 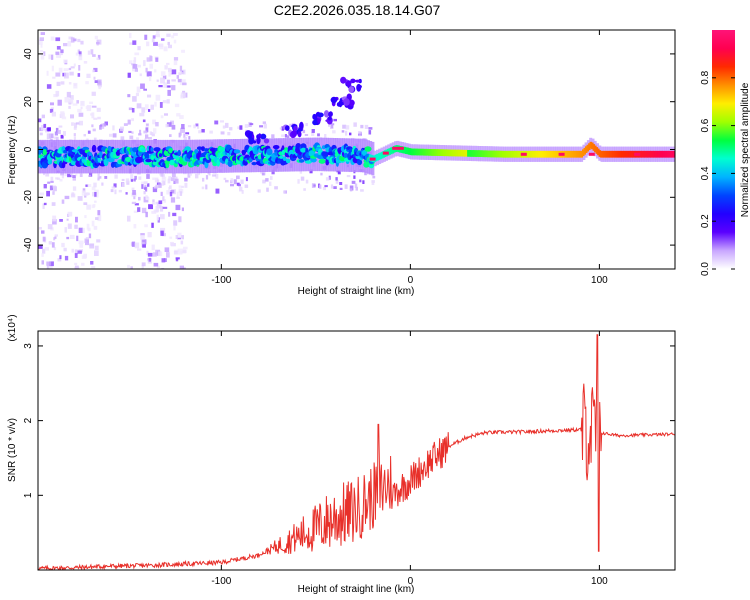 What do you see at coordinates (705, 221) in the screenshot?
I see `colorbar-tick-label: 0.2` at bounding box center [705, 221].